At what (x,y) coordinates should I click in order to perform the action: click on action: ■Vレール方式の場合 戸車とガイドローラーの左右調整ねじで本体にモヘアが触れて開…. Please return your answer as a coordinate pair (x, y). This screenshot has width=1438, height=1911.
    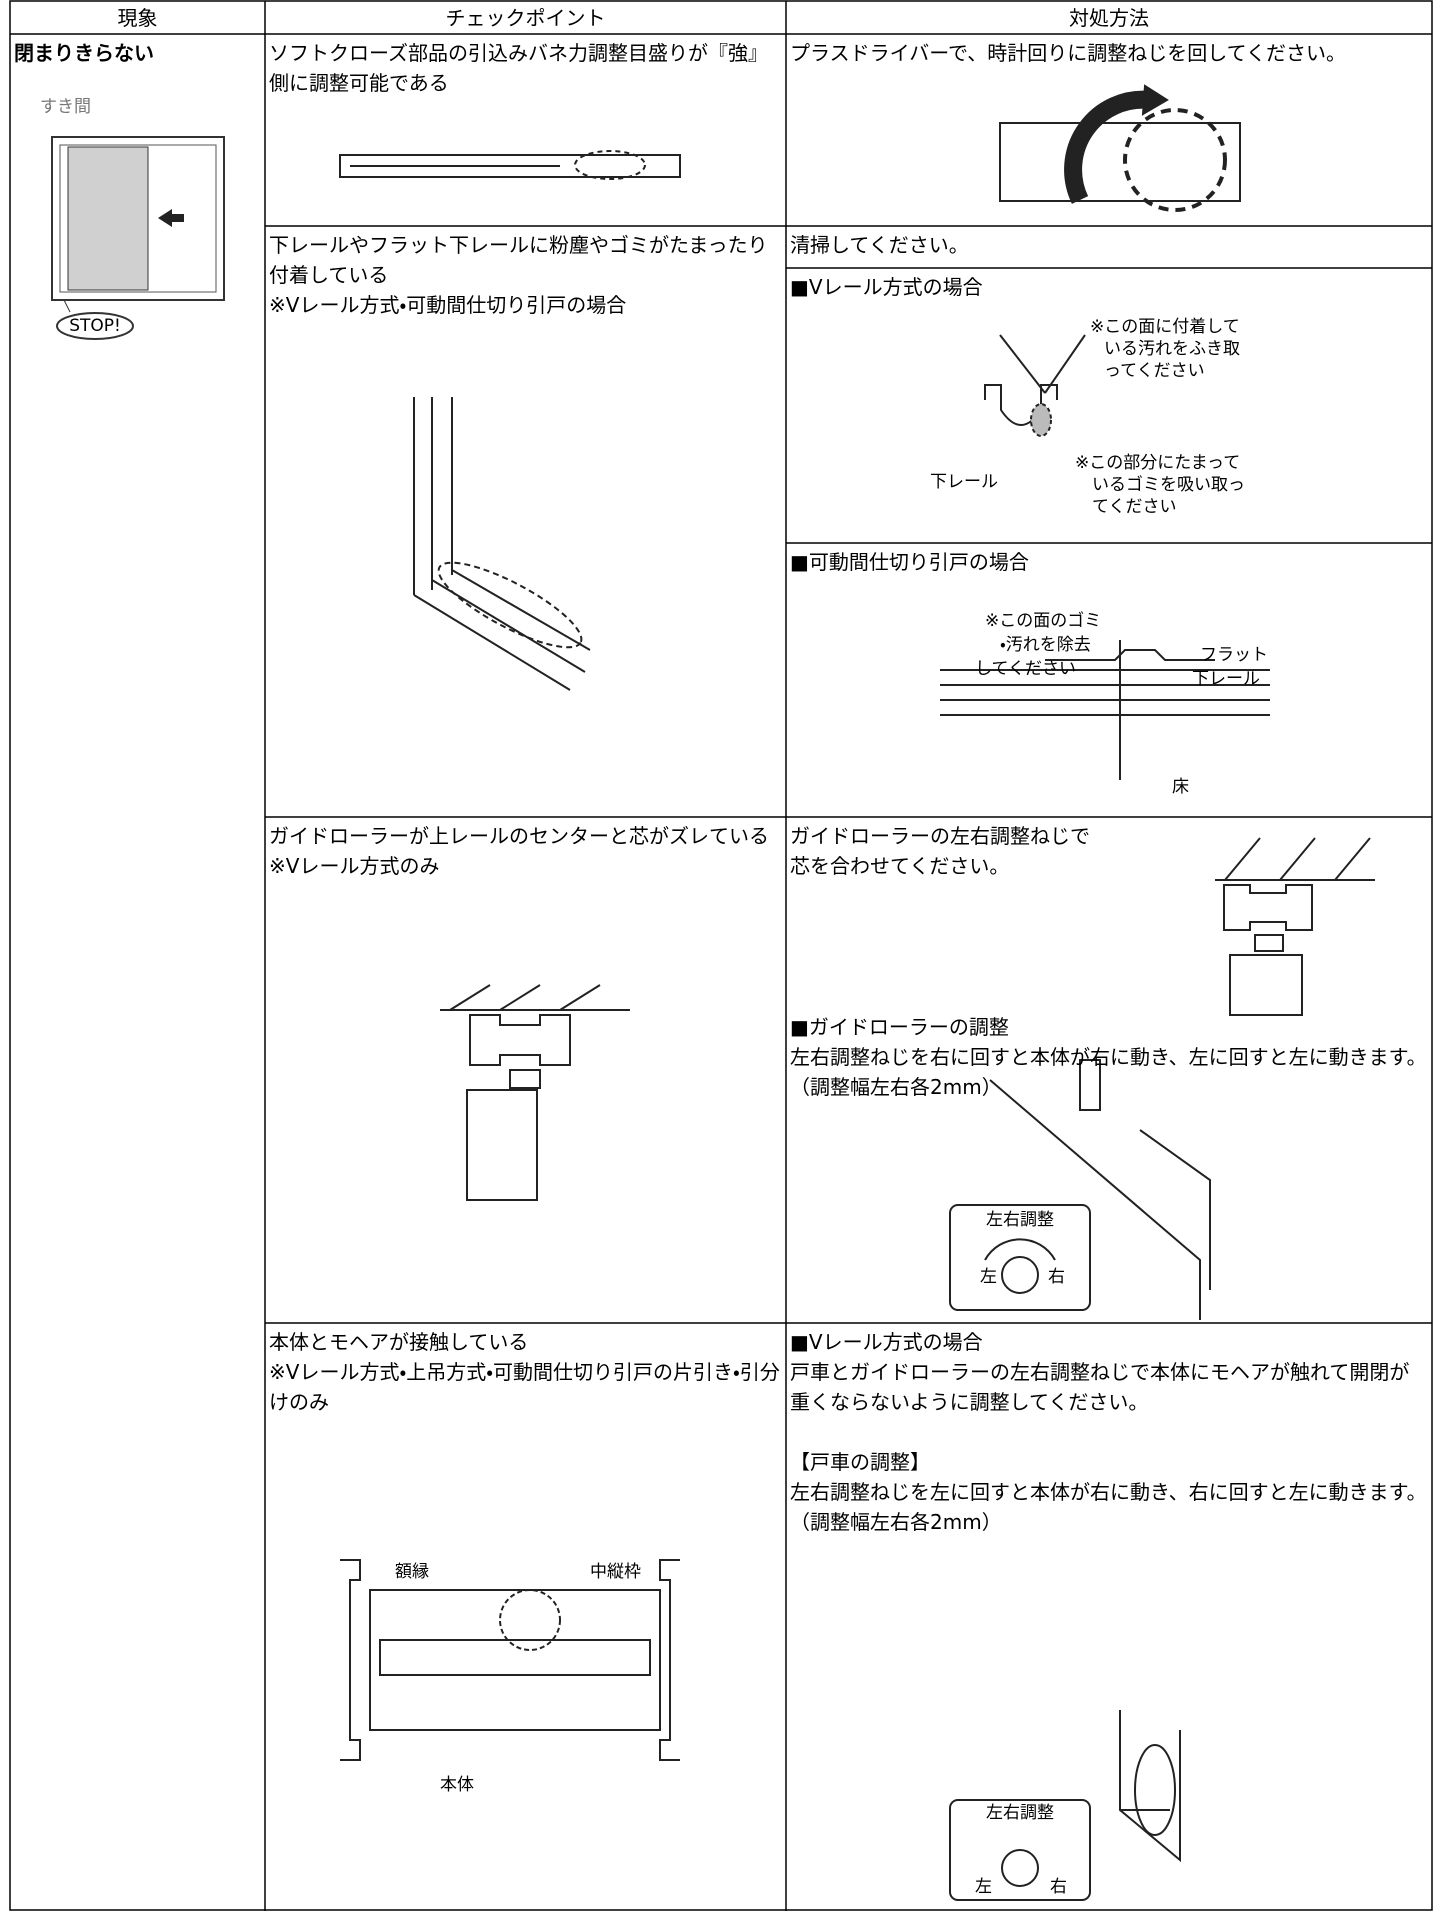
    Looking at the image, I should click on (1109, 1432).